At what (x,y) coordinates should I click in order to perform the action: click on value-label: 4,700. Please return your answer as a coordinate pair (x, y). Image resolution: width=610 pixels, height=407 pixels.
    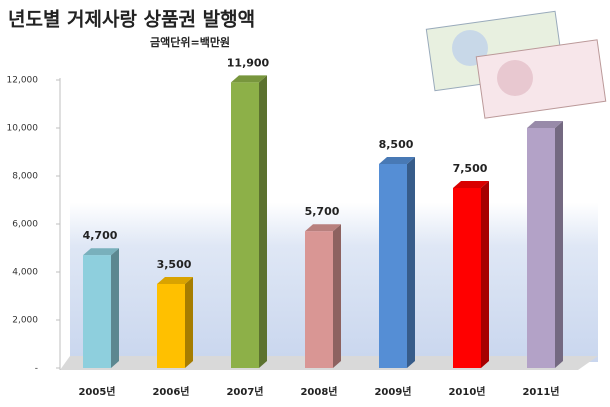
    Looking at the image, I should click on (100, 235).